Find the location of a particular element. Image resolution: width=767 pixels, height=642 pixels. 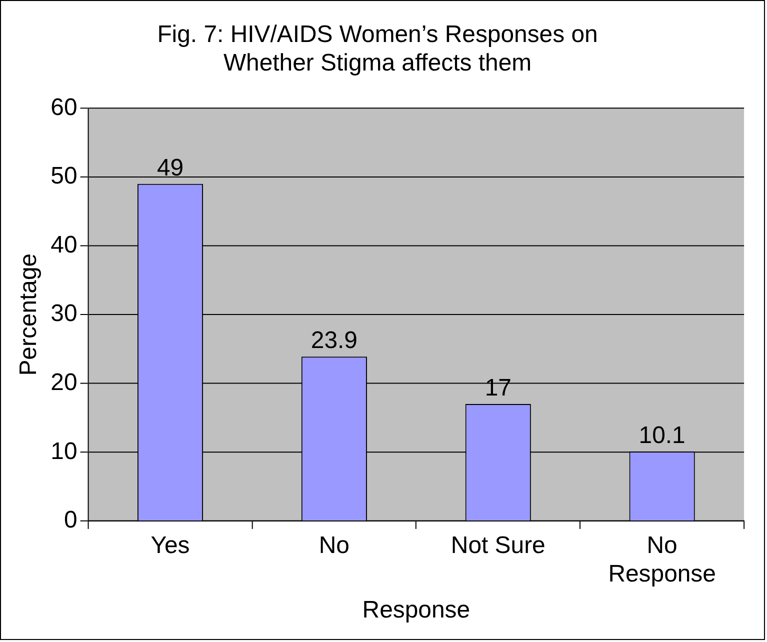

x-tick-label: No Response is located at coordinates (662, 560).